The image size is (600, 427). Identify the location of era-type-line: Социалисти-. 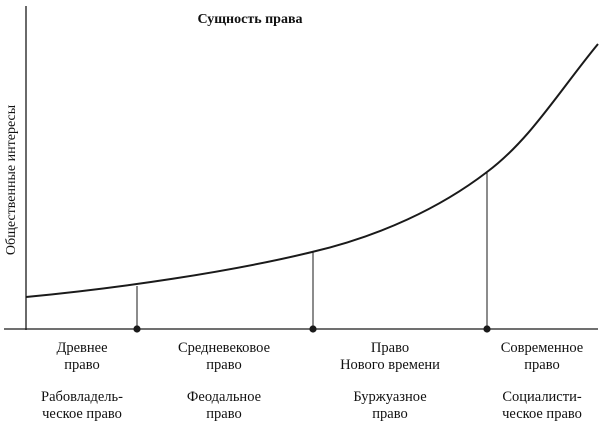
(542, 397).